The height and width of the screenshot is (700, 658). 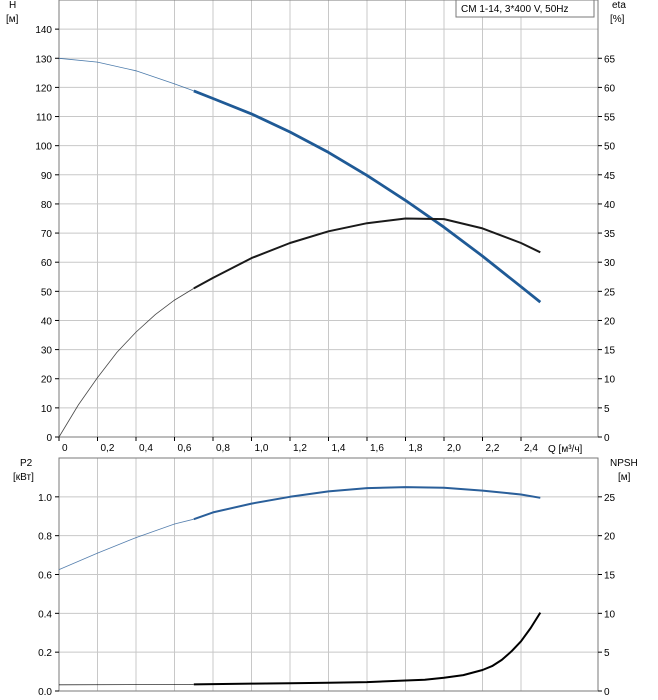 I want to click on power-curve, so click(x=367, y=503).